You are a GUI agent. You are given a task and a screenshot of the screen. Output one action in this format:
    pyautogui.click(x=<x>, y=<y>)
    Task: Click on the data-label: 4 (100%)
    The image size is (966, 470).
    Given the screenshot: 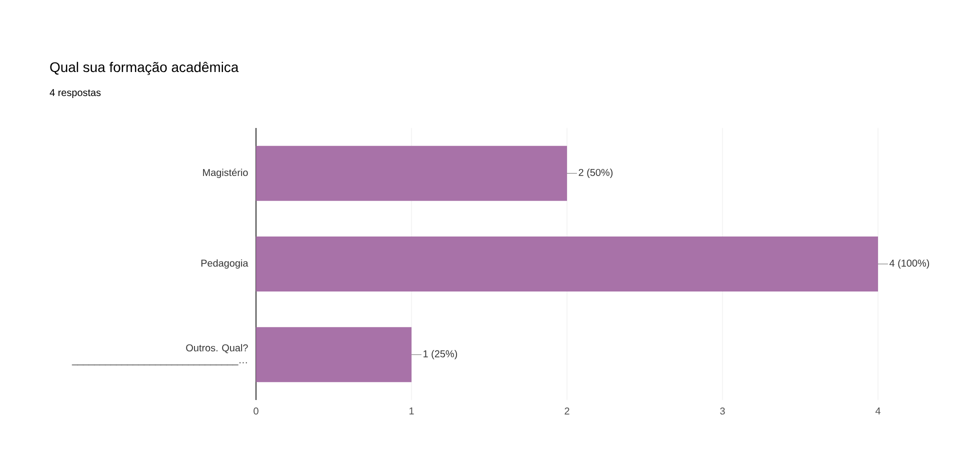 What is the action you would take?
    pyautogui.click(x=909, y=264)
    